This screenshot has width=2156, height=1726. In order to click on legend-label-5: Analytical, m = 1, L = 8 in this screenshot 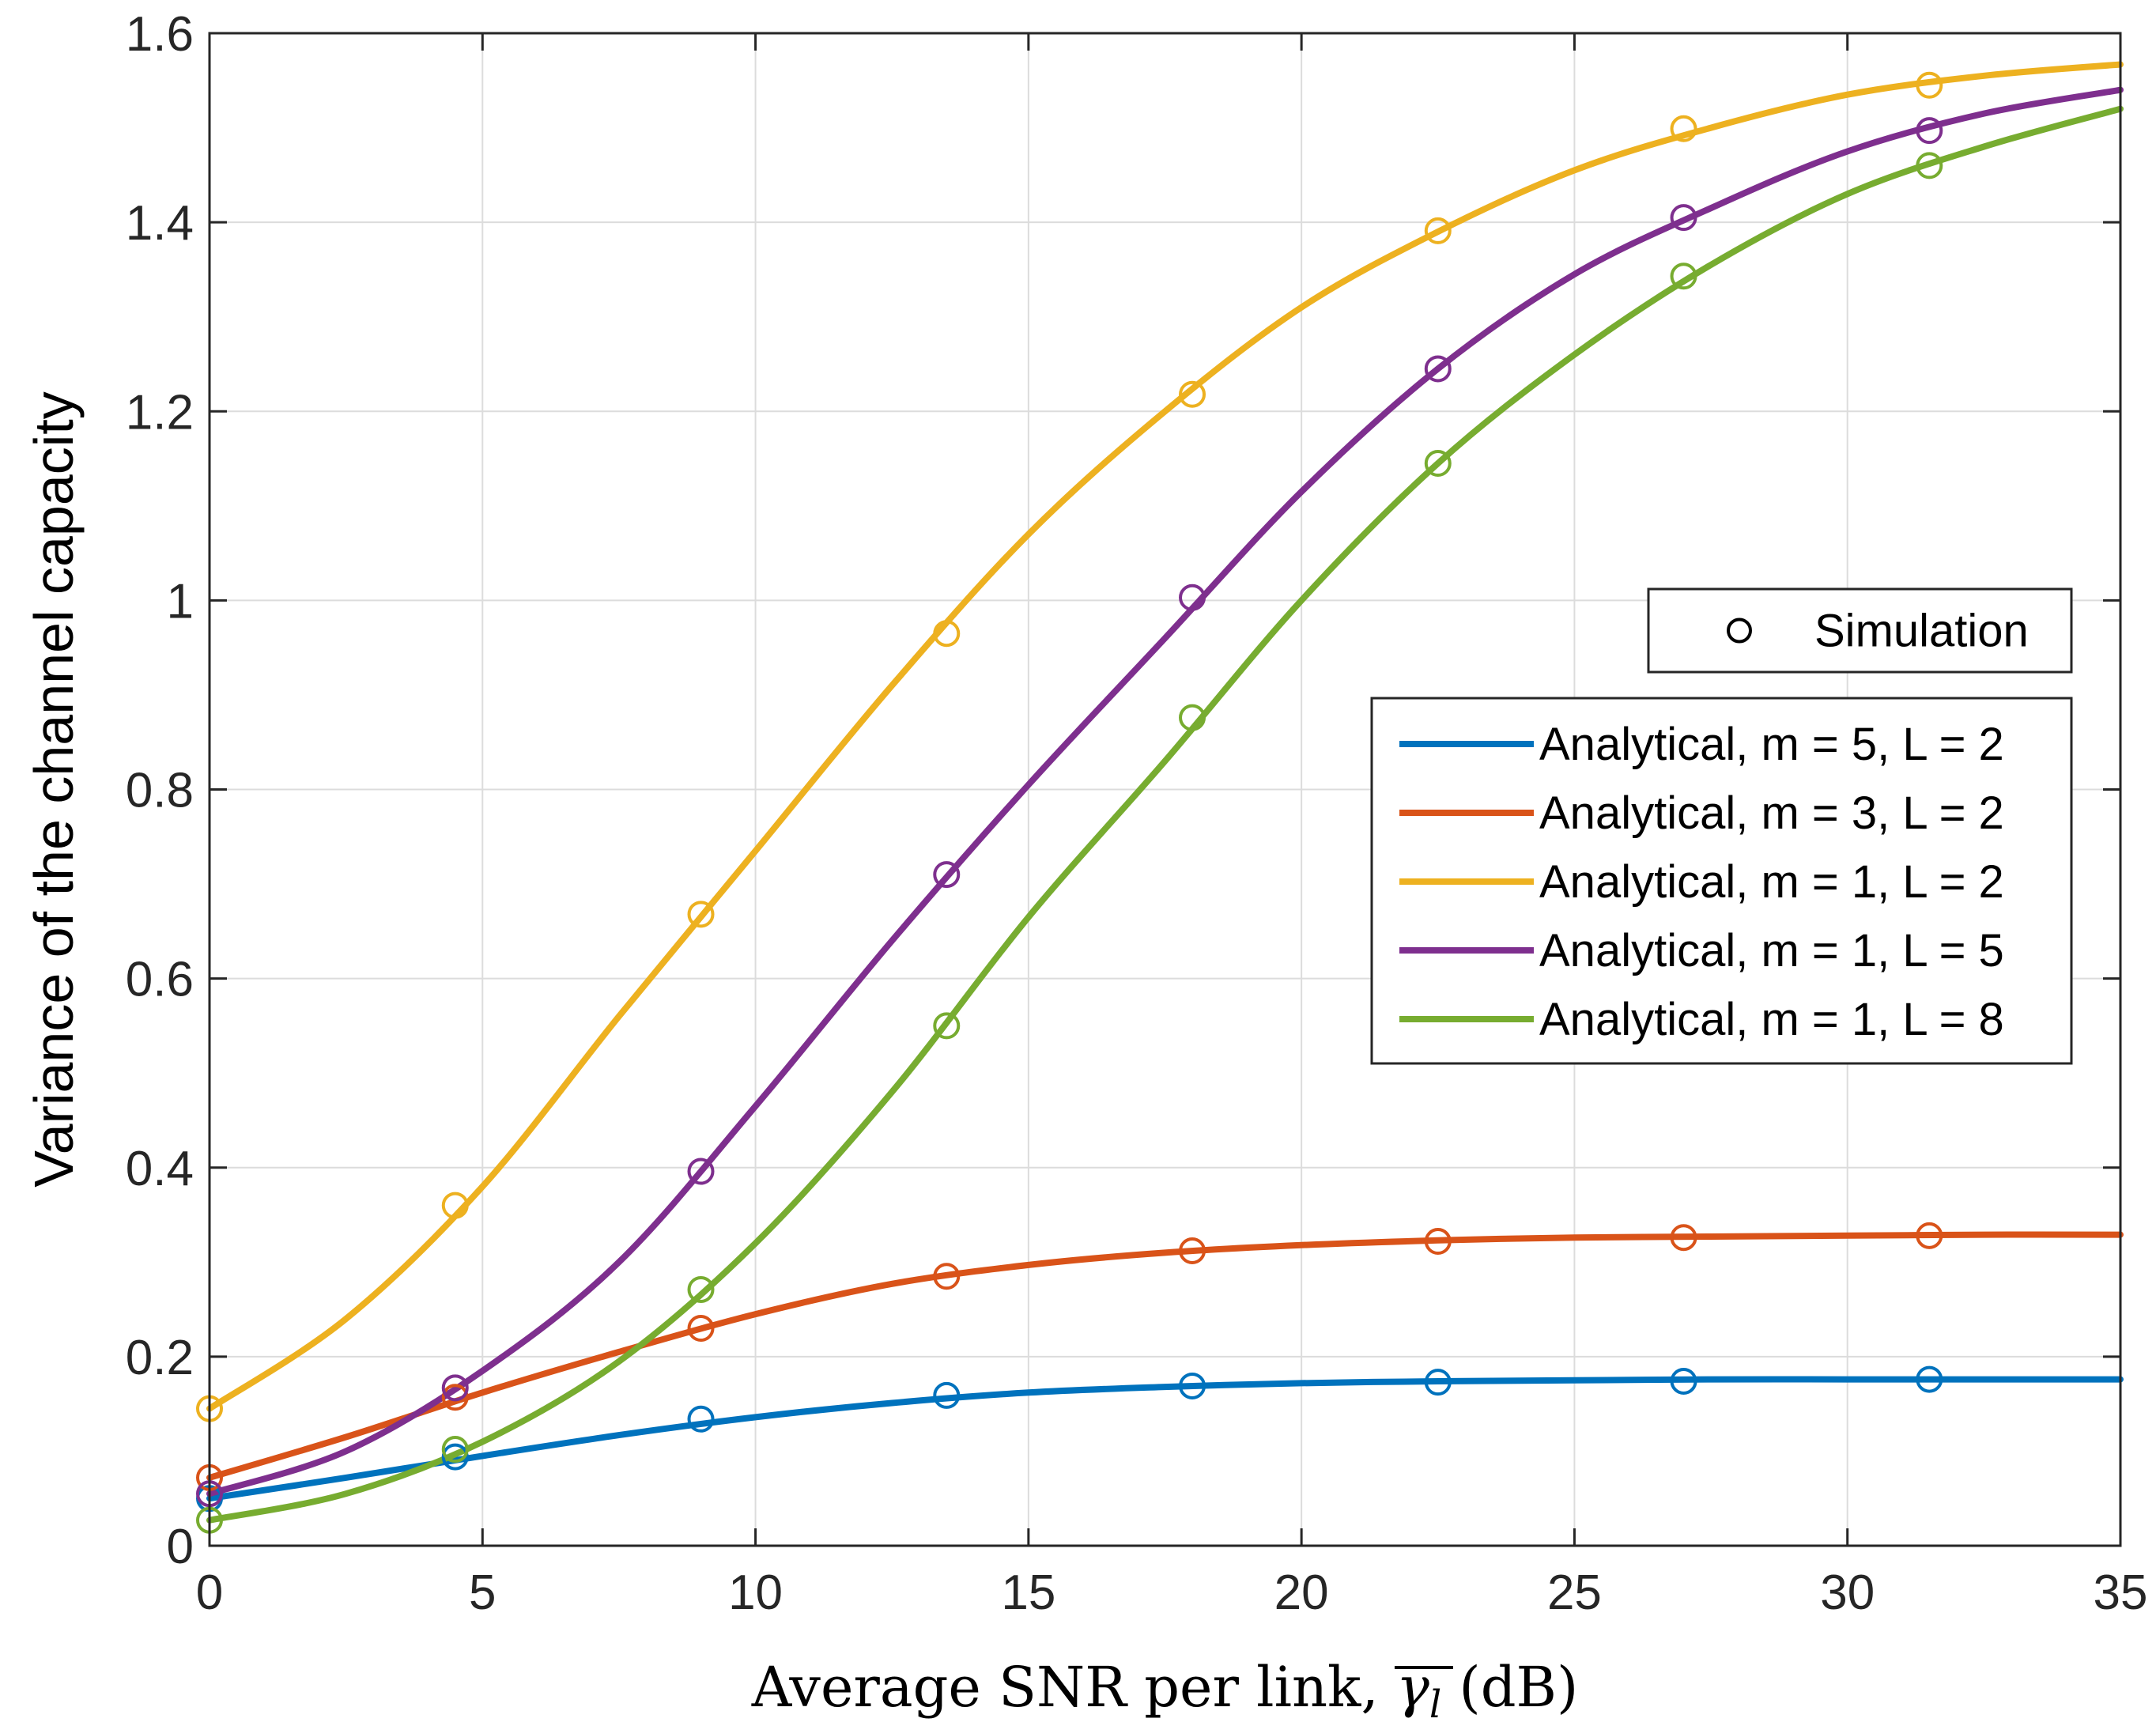, I will do `click(1771, 1019)`.